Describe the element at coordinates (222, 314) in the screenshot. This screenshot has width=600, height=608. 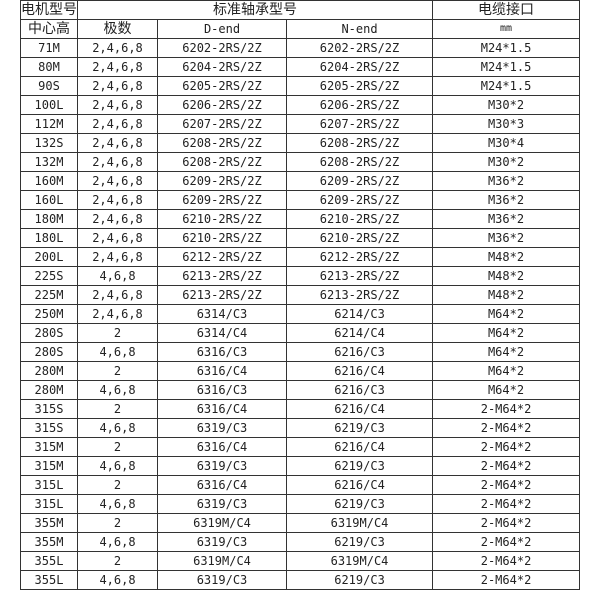
I see `d-end-bearing-cell: 6314/C3` at that location.